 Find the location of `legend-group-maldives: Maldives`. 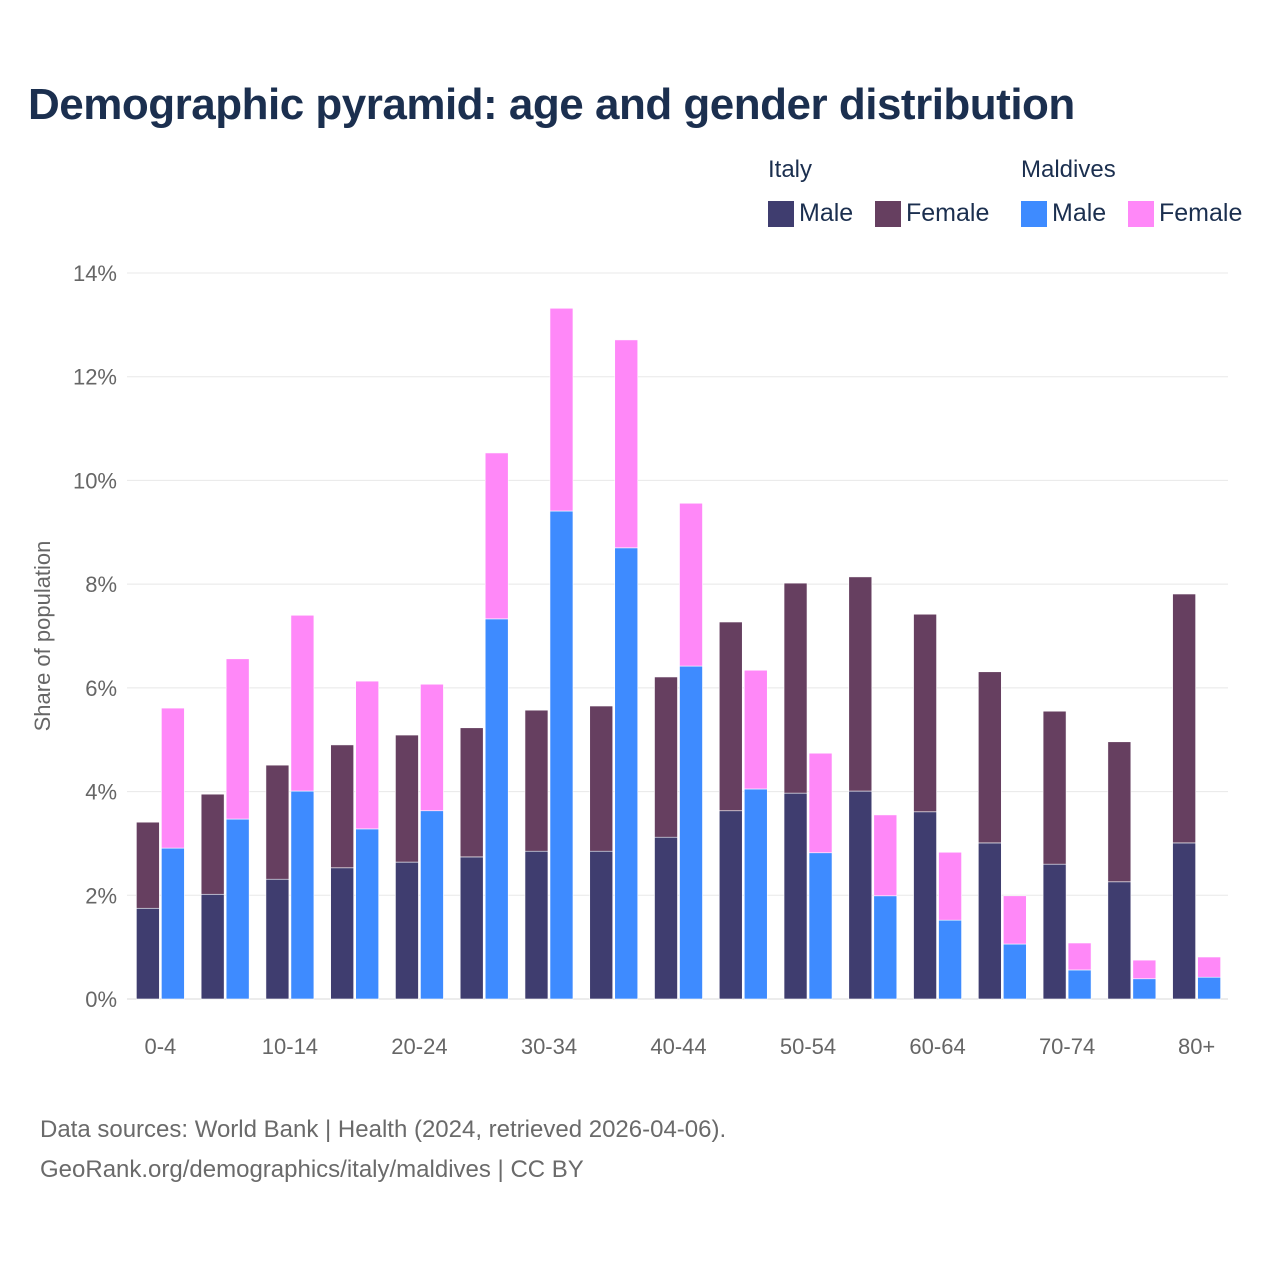

legend-group-maldives: Maldives is located at coordinates (1068, 169).